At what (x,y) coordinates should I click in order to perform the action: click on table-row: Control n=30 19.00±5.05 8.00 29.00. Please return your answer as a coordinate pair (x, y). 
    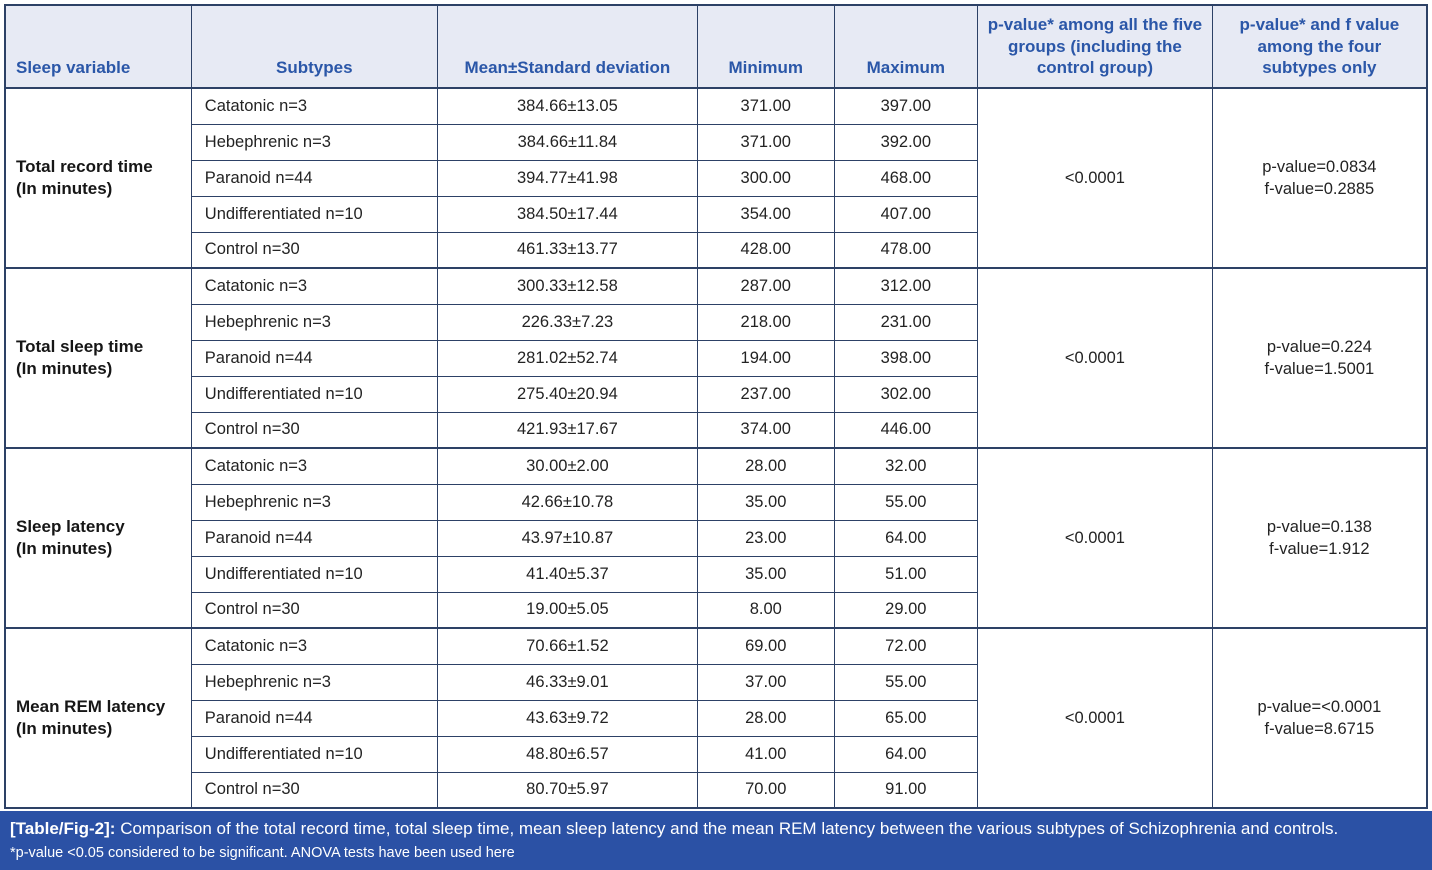
    Looking at the image, I should click on (716, 610).